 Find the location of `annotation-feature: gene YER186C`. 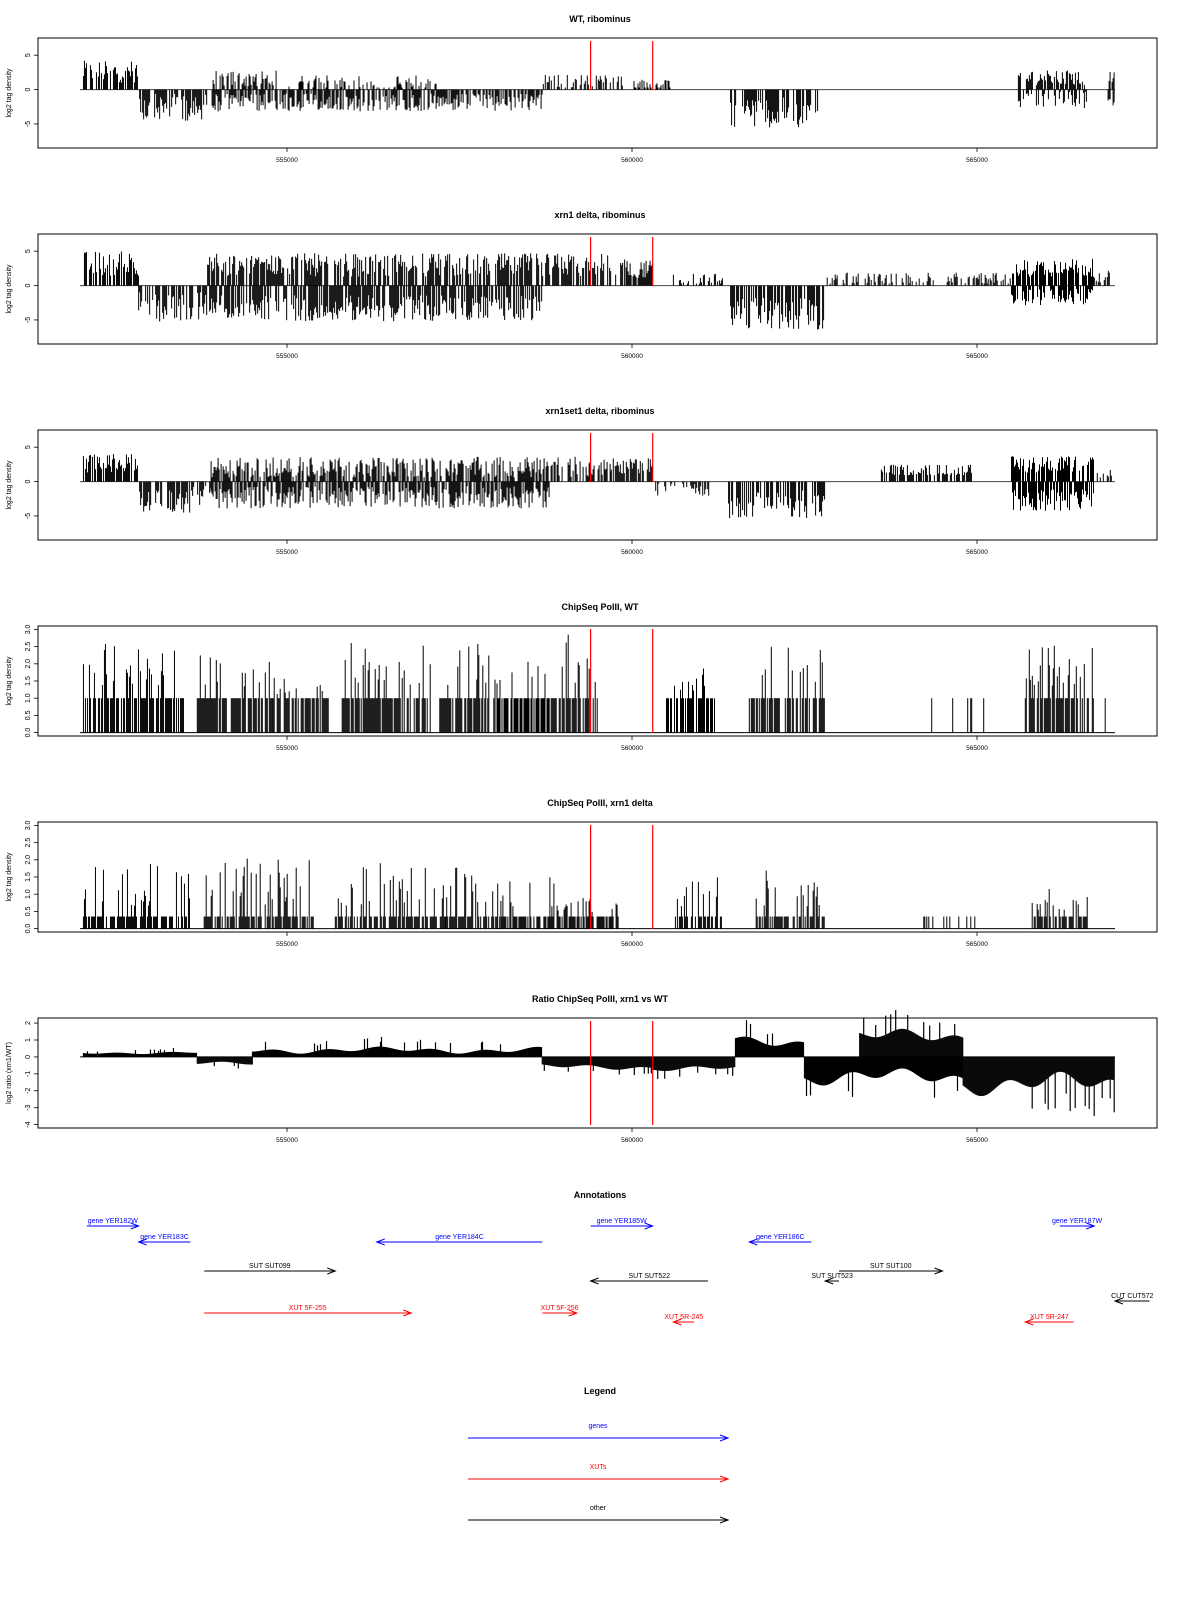

annotation-feature: gene YER186C is located at coordinates (779, 1240).